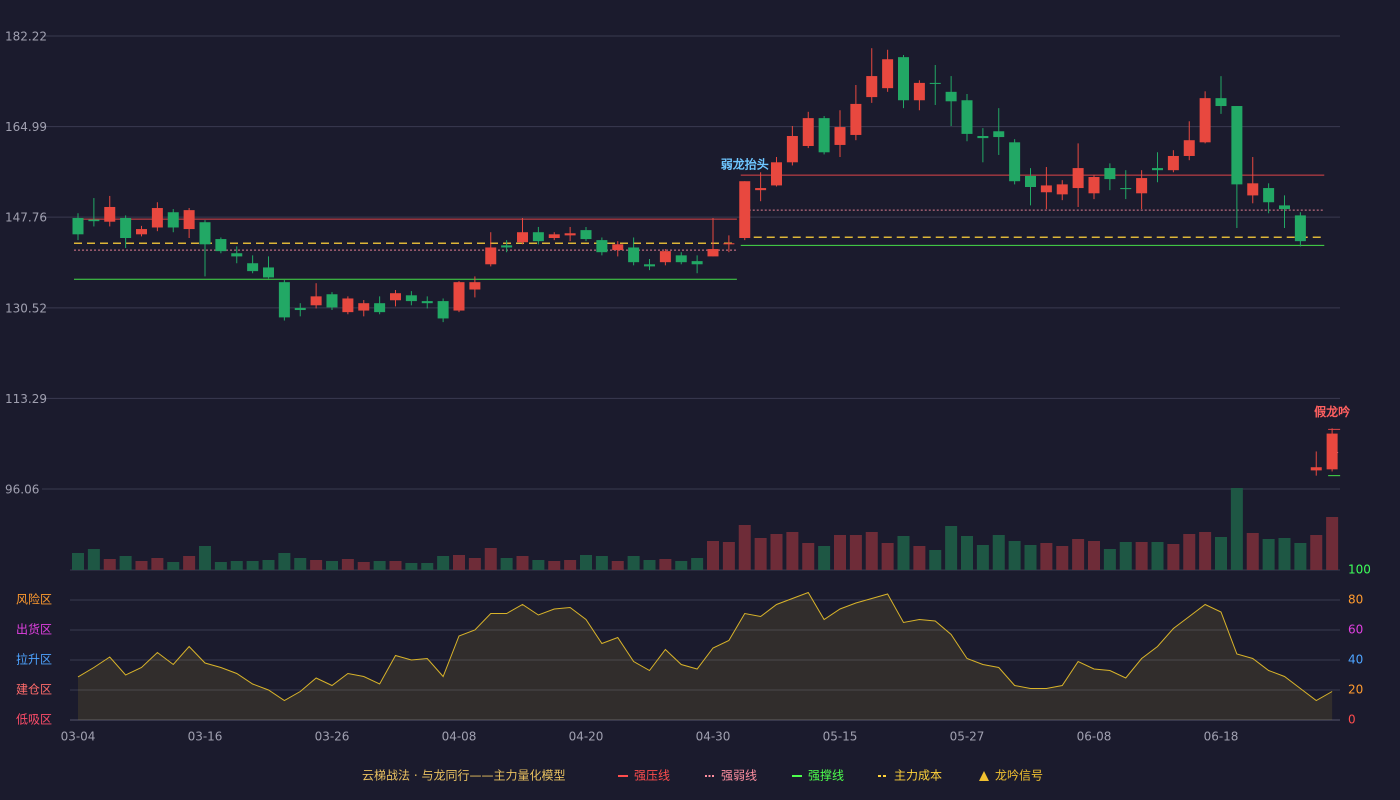 This screenshot has height=800, width=1400. What do you see at coordinates (713, 737) in the screenshot?
I see `x-tick-label: 04-30` at bounding box center [713, 737].